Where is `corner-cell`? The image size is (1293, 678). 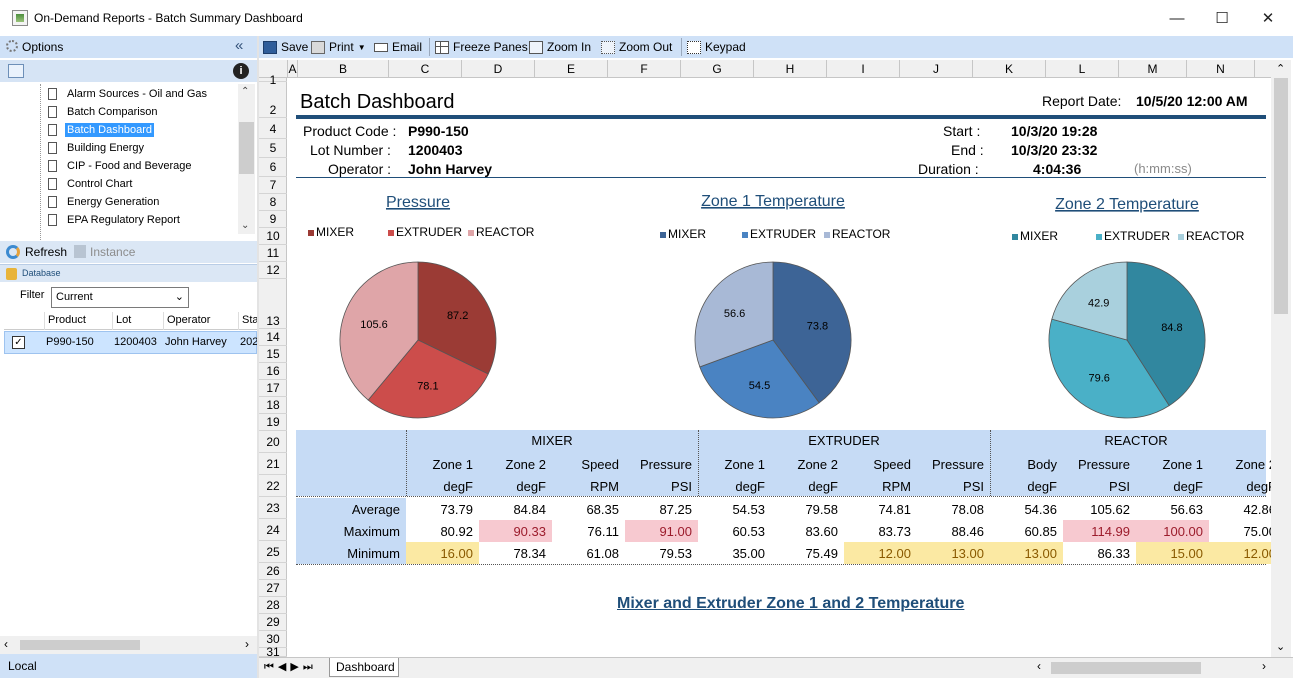
corner-cell is located at coordinates (273, 69).